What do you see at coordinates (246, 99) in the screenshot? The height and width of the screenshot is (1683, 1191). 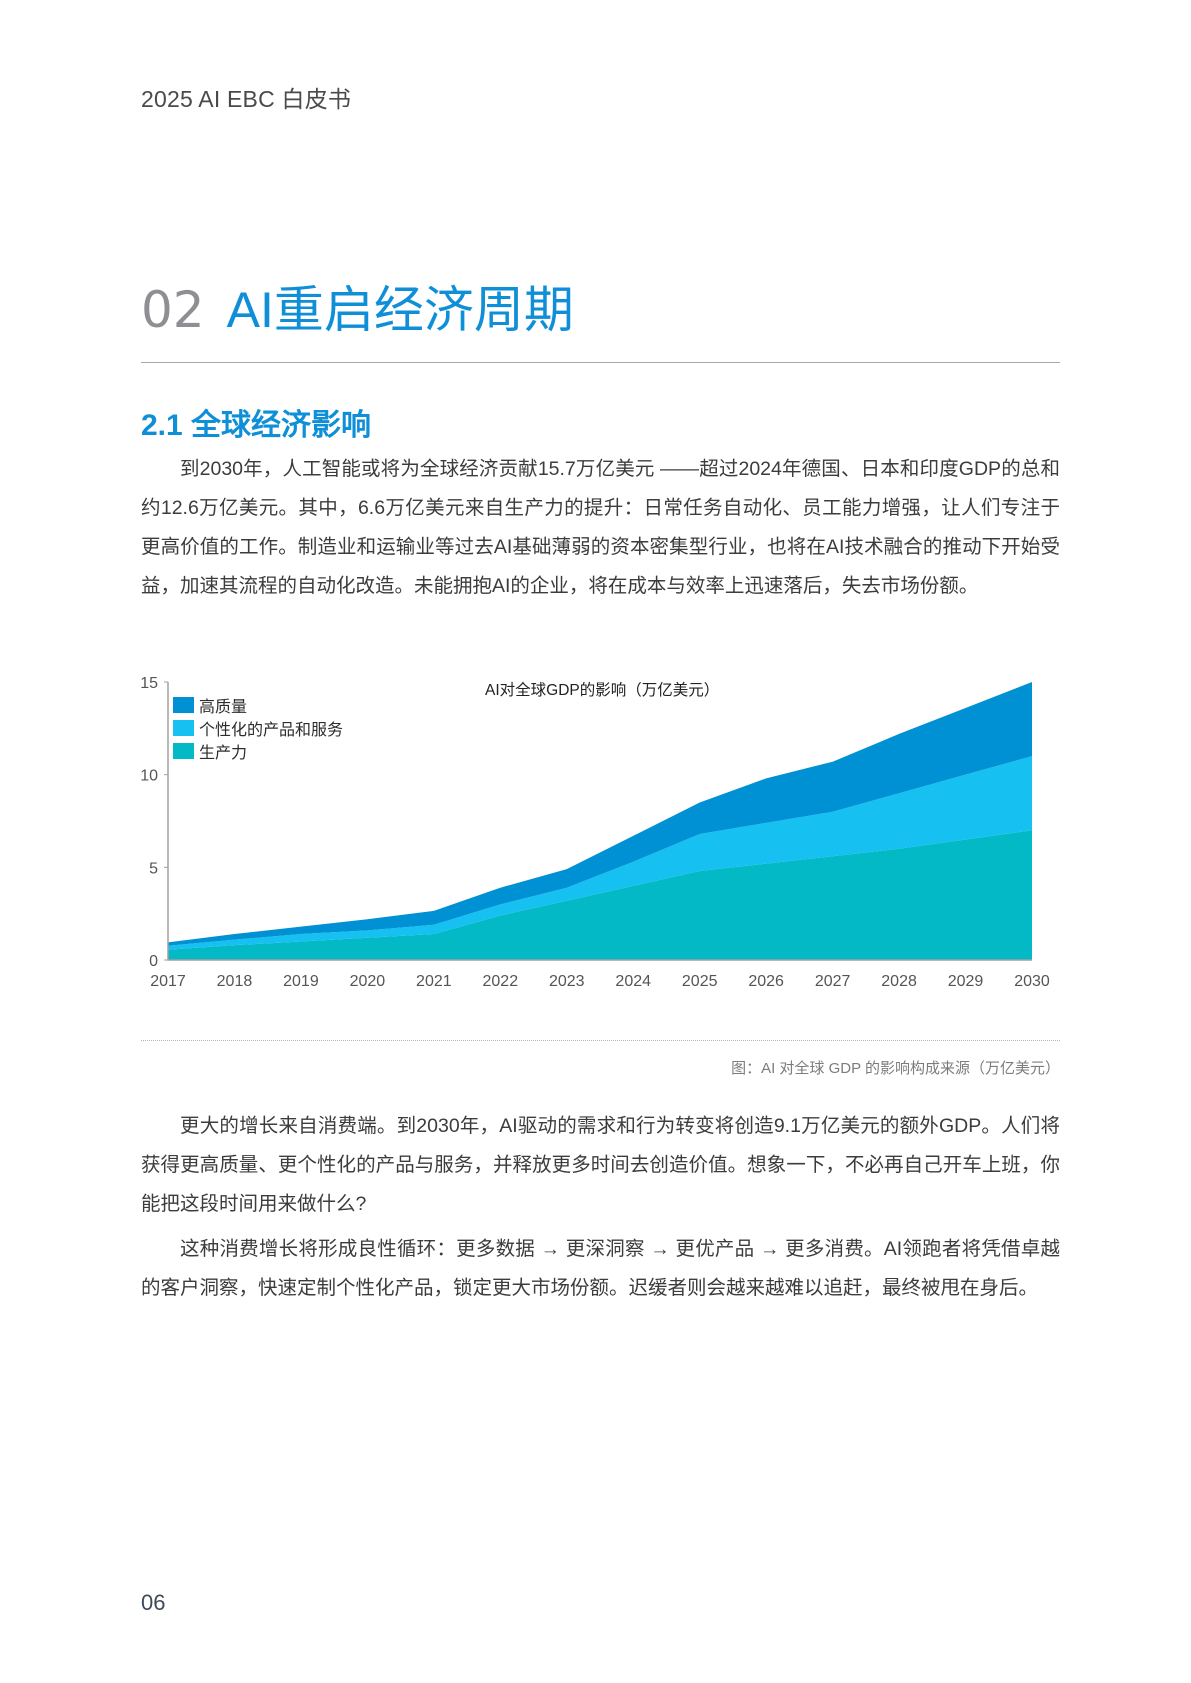 I see `running-header: 2025 AI EBC 白皮书` at bounding box center [246, 99].